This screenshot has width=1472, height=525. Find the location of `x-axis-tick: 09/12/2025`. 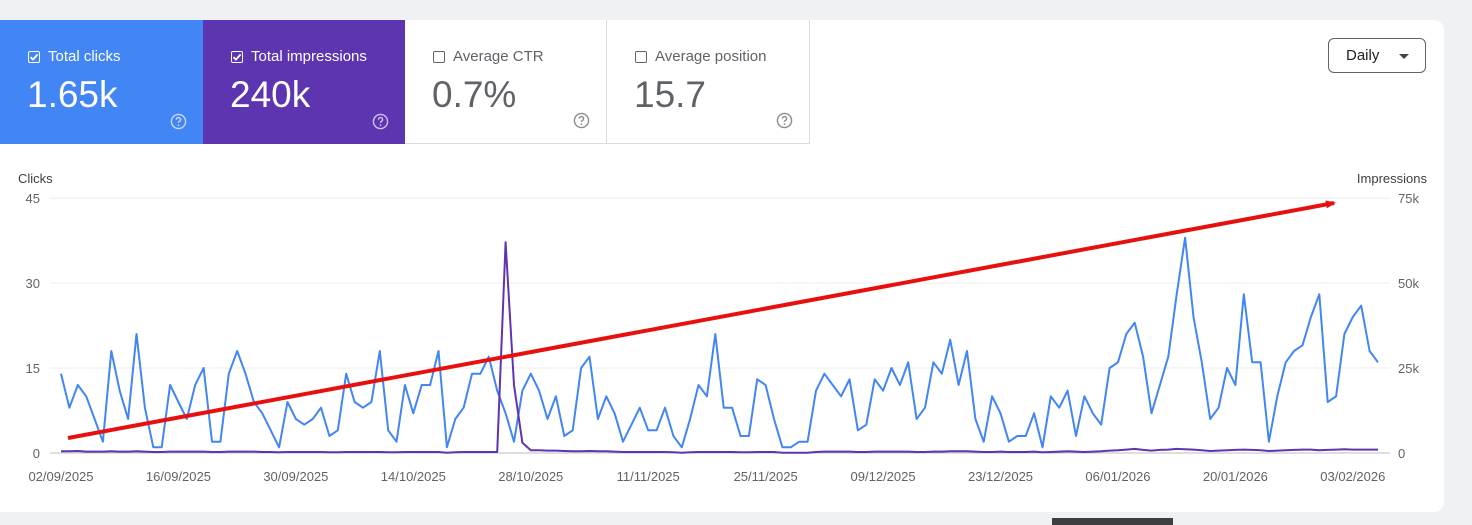

x-axis-tick: 09/12/2025 is located at coordinates (883, 476).